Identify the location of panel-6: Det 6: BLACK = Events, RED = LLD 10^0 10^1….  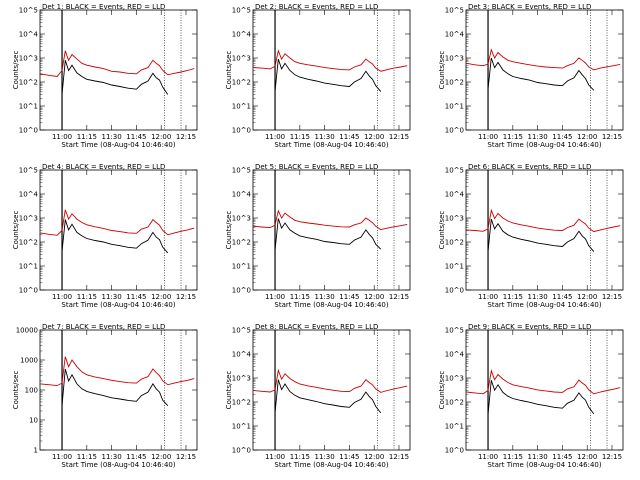
(531, 236).